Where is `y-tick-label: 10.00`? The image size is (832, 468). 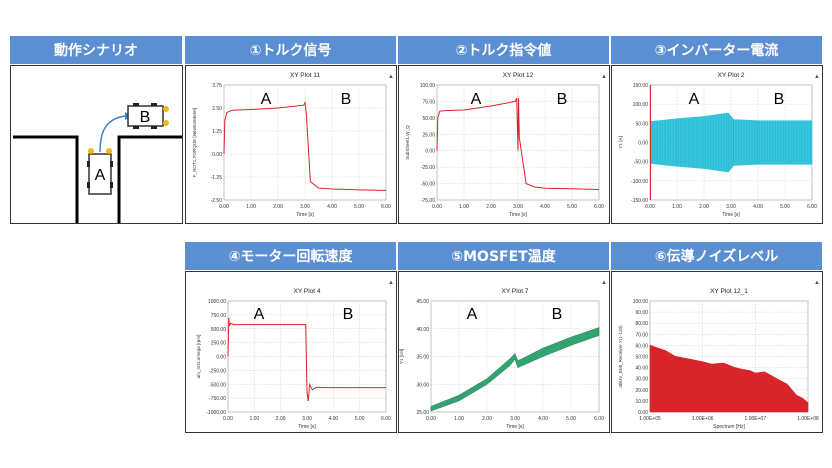
y-tick-label: 10.00 is located at coordinates (641, 402).